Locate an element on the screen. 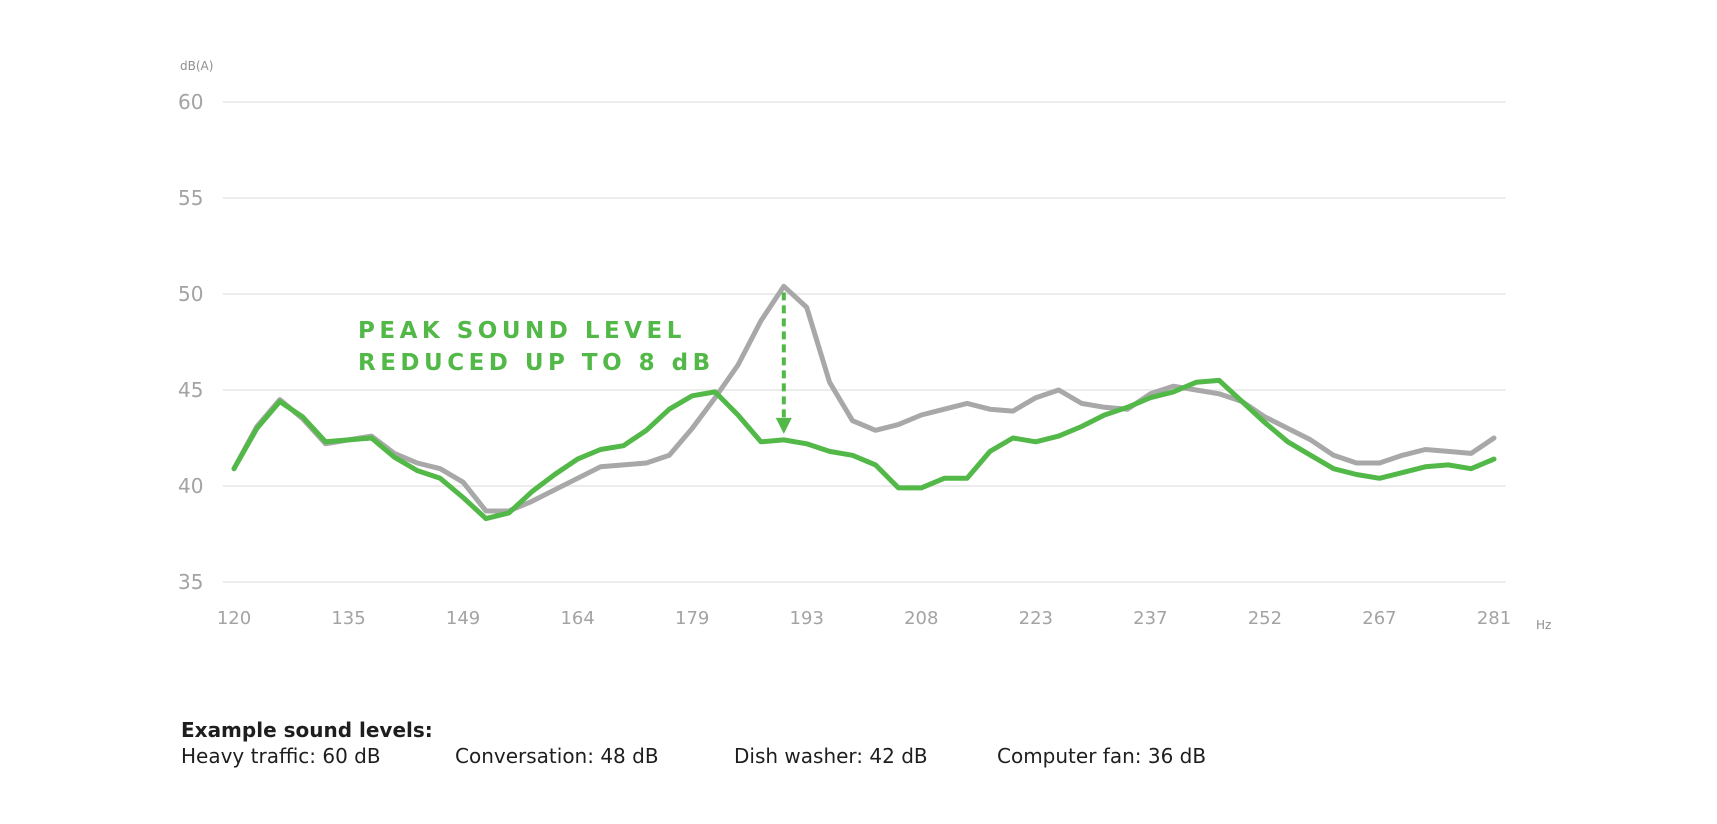 The image size is (1717, 824). x-tick-label-237: 237 is located at coordinates (1150, 618).